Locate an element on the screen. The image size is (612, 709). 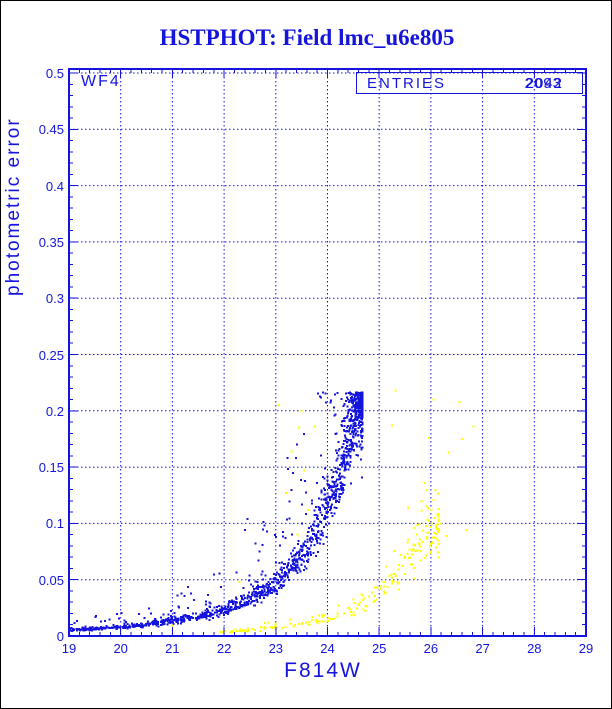
y-tick-label: 0.1 is located at coordinates (54, 524).